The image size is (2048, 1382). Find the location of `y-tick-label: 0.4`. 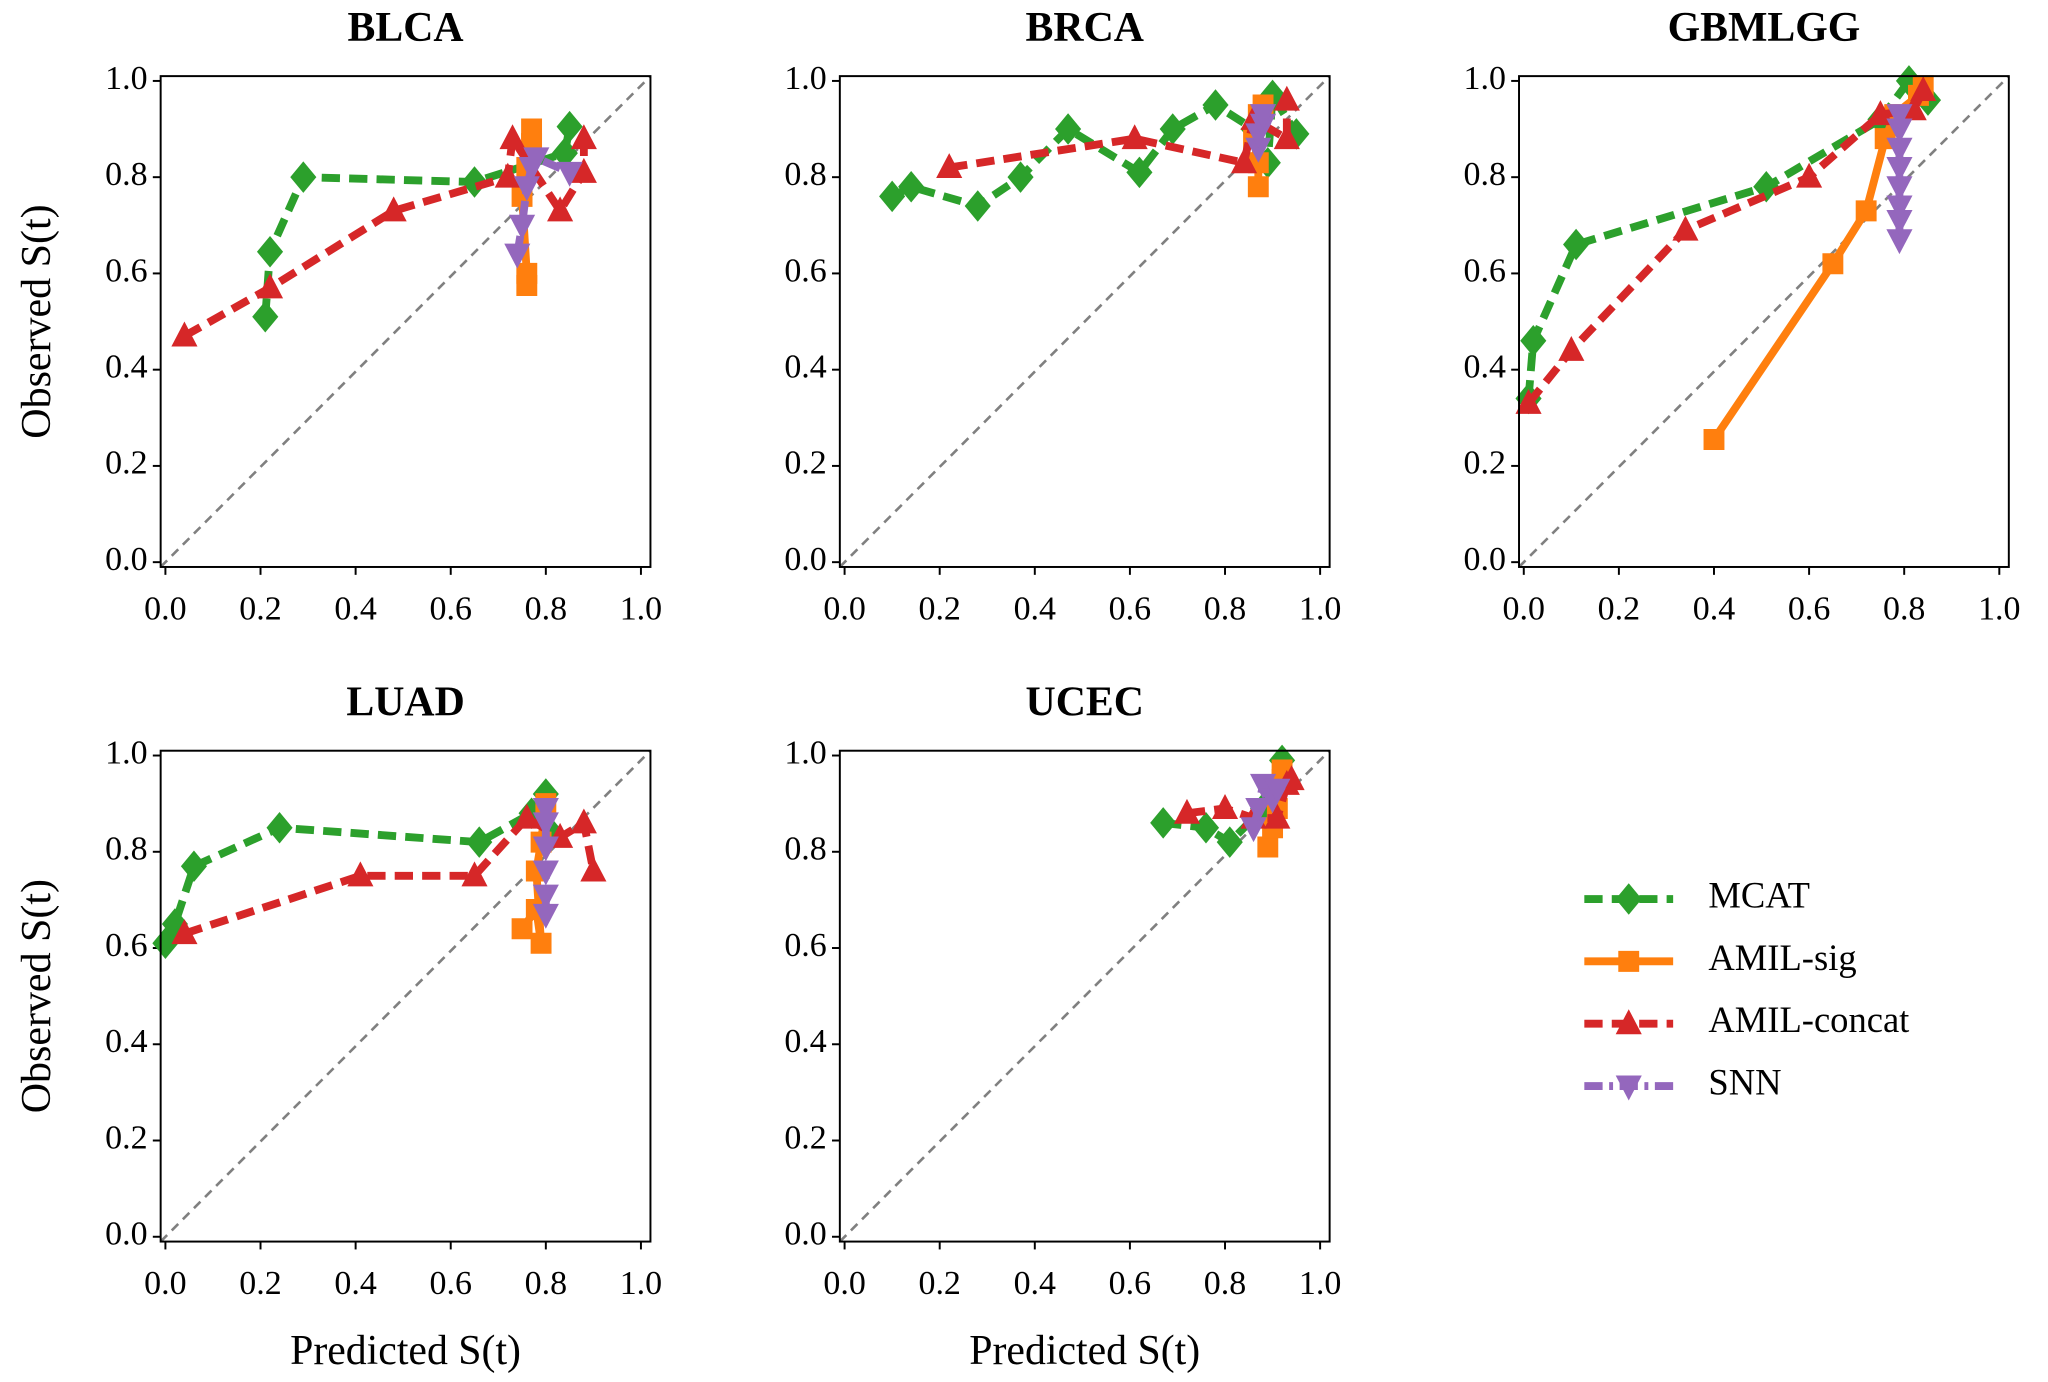

y-tick-label: 0.4 is located at coordinates (805, 366).